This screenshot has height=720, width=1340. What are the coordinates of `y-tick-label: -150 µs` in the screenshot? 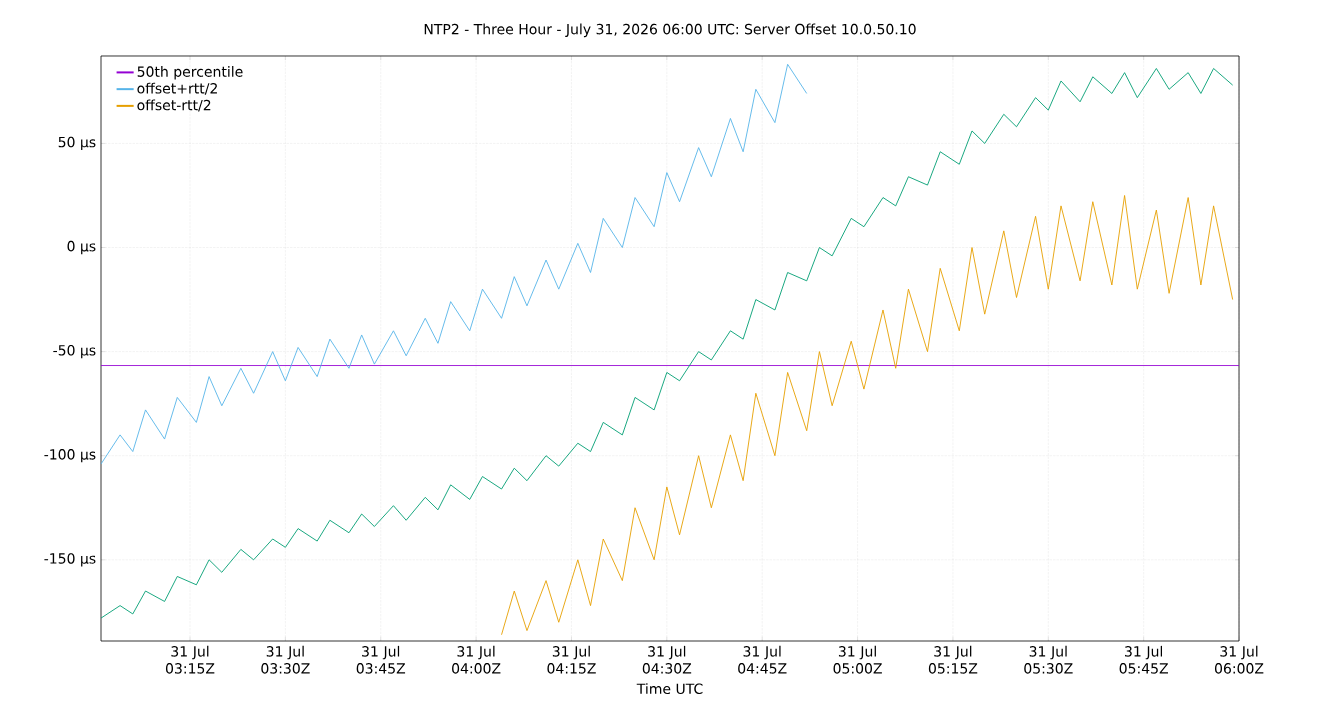 It's located at (70, 560).